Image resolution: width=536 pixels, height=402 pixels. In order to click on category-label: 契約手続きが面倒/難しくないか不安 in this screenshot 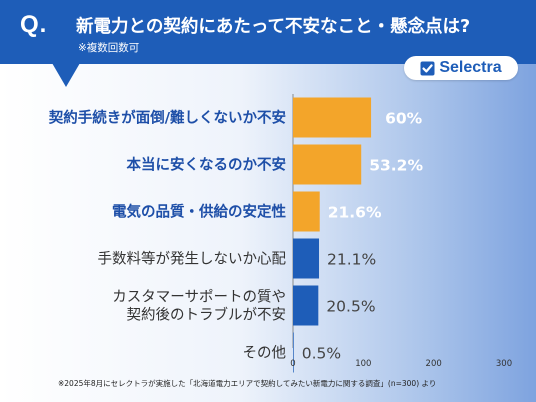, I will do `click(167, 118)`.